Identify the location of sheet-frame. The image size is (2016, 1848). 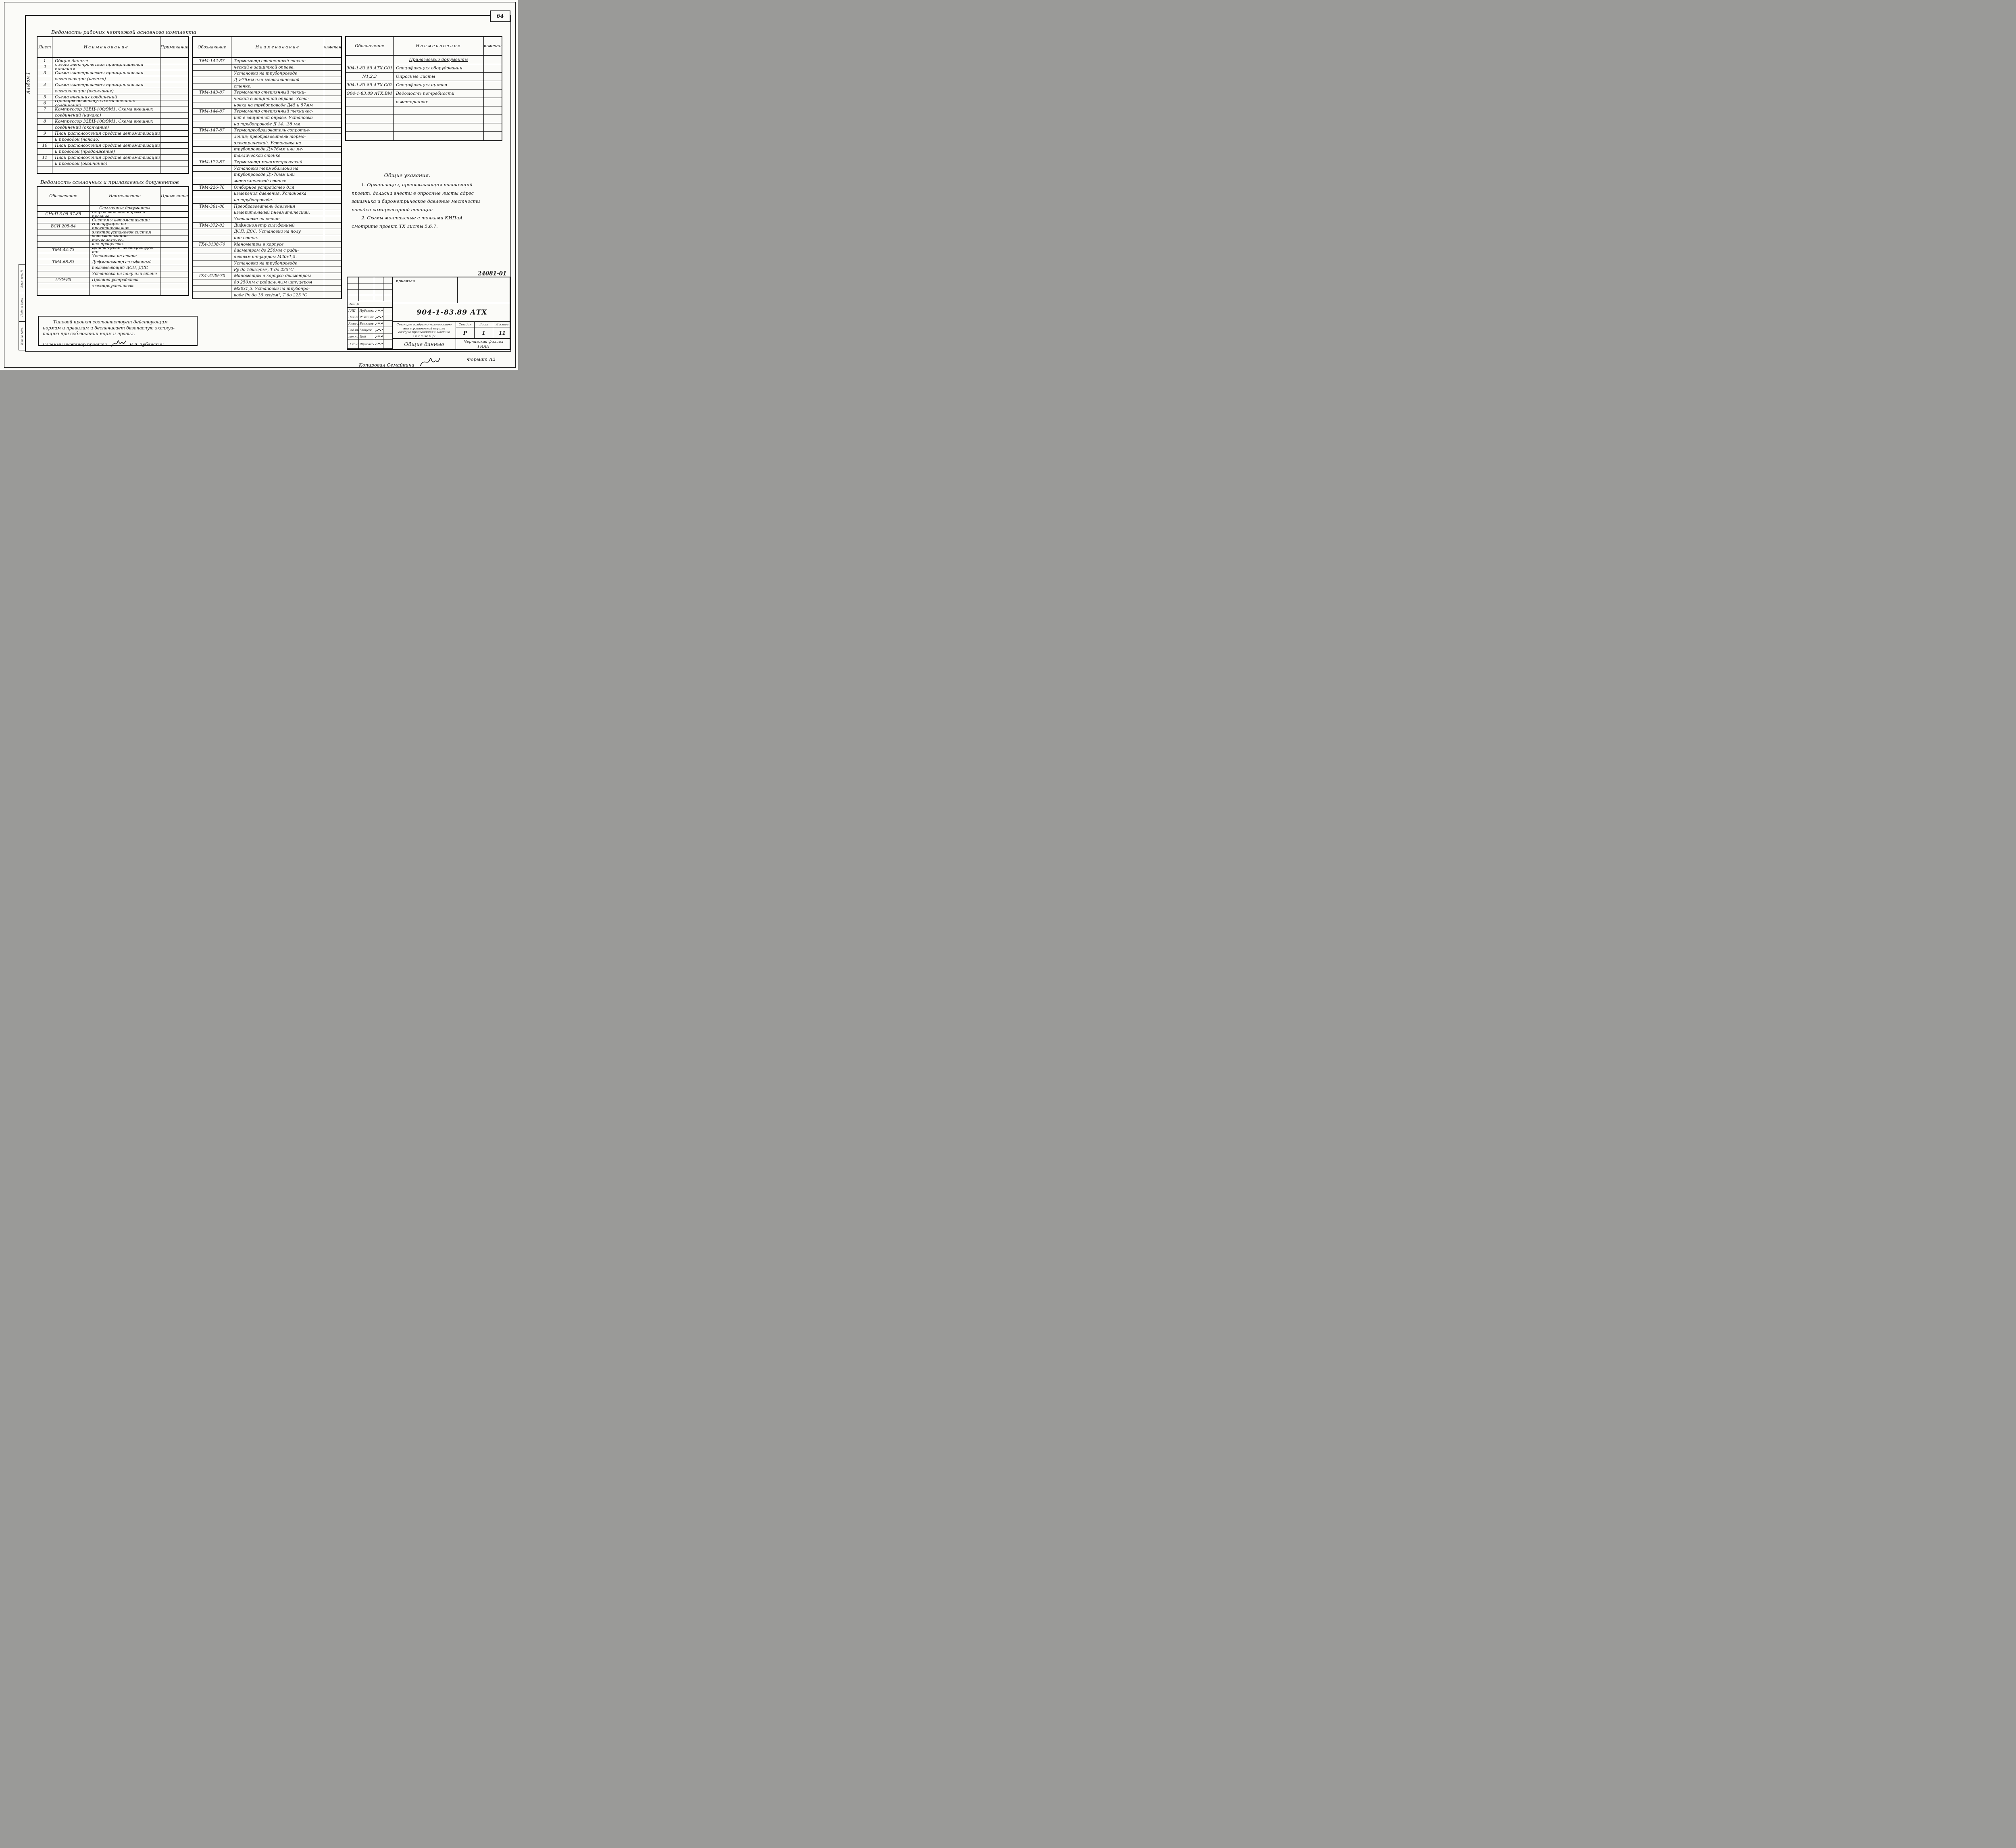
(268, 183).